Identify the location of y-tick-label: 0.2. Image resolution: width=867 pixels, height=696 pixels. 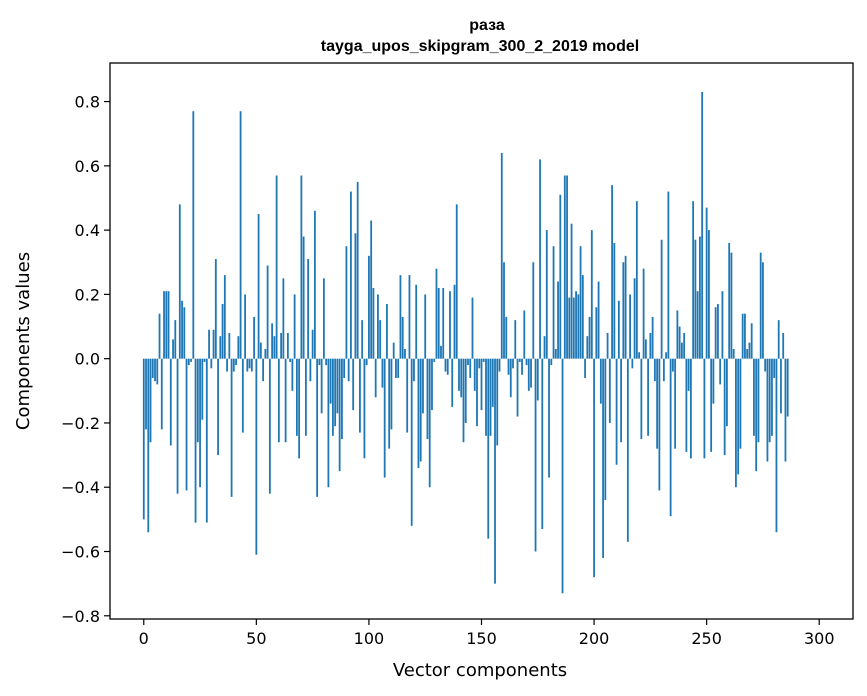
(87, 294).